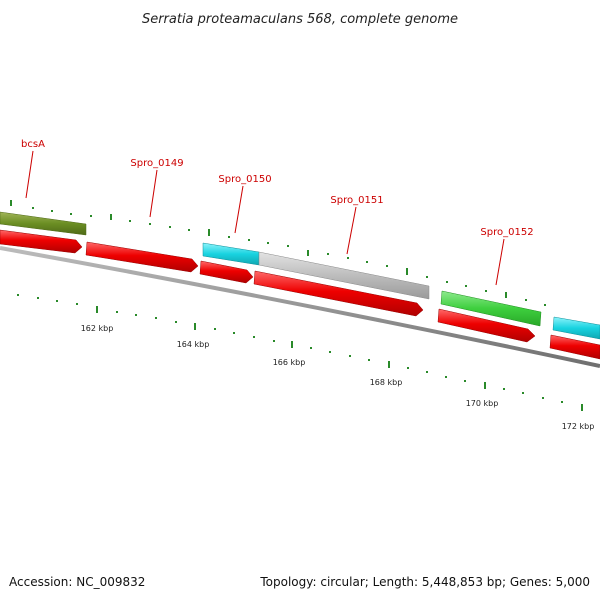  What do you see at coordinates (231, 254) in the screenshot?
I see `spro0150-cyan-feature` at bounding box center [231, 254].